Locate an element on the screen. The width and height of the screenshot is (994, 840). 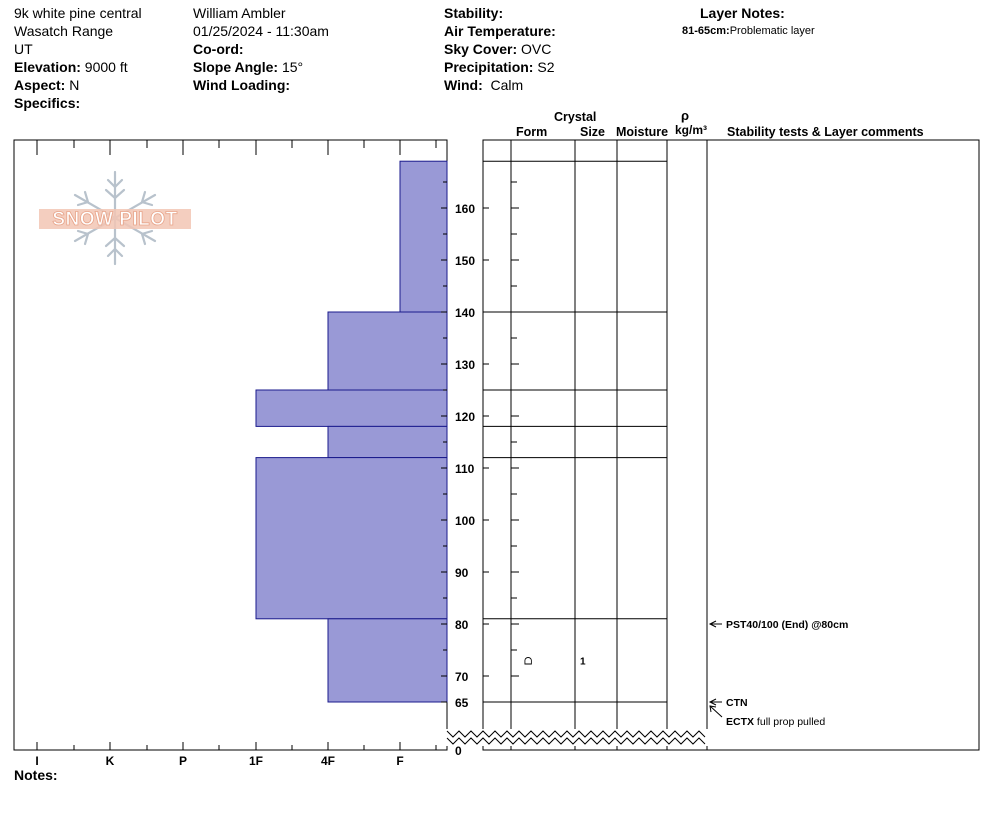
depth-label-150: 150 is located at coordinates (465, 261).